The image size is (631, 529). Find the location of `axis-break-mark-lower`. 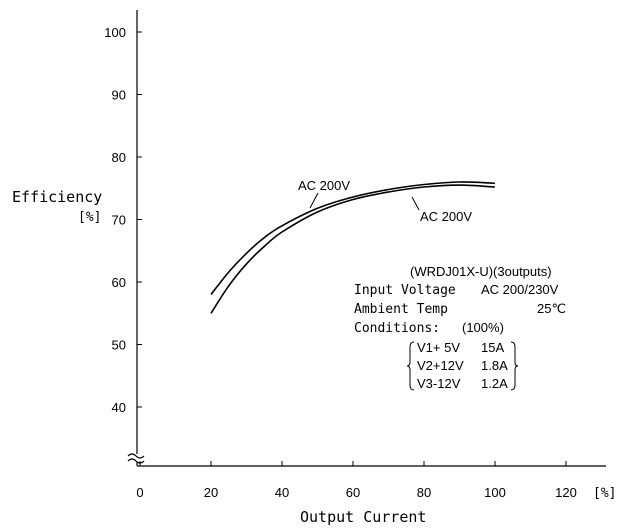

axis-break-mark-lower is located at coordinates (136, 461).